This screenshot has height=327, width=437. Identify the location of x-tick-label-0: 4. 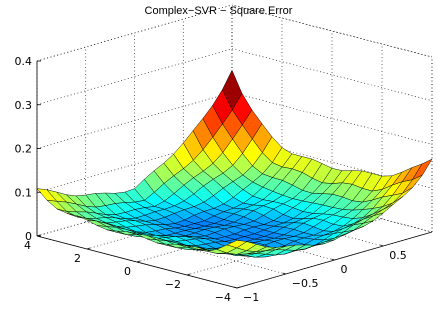
(27, 245).